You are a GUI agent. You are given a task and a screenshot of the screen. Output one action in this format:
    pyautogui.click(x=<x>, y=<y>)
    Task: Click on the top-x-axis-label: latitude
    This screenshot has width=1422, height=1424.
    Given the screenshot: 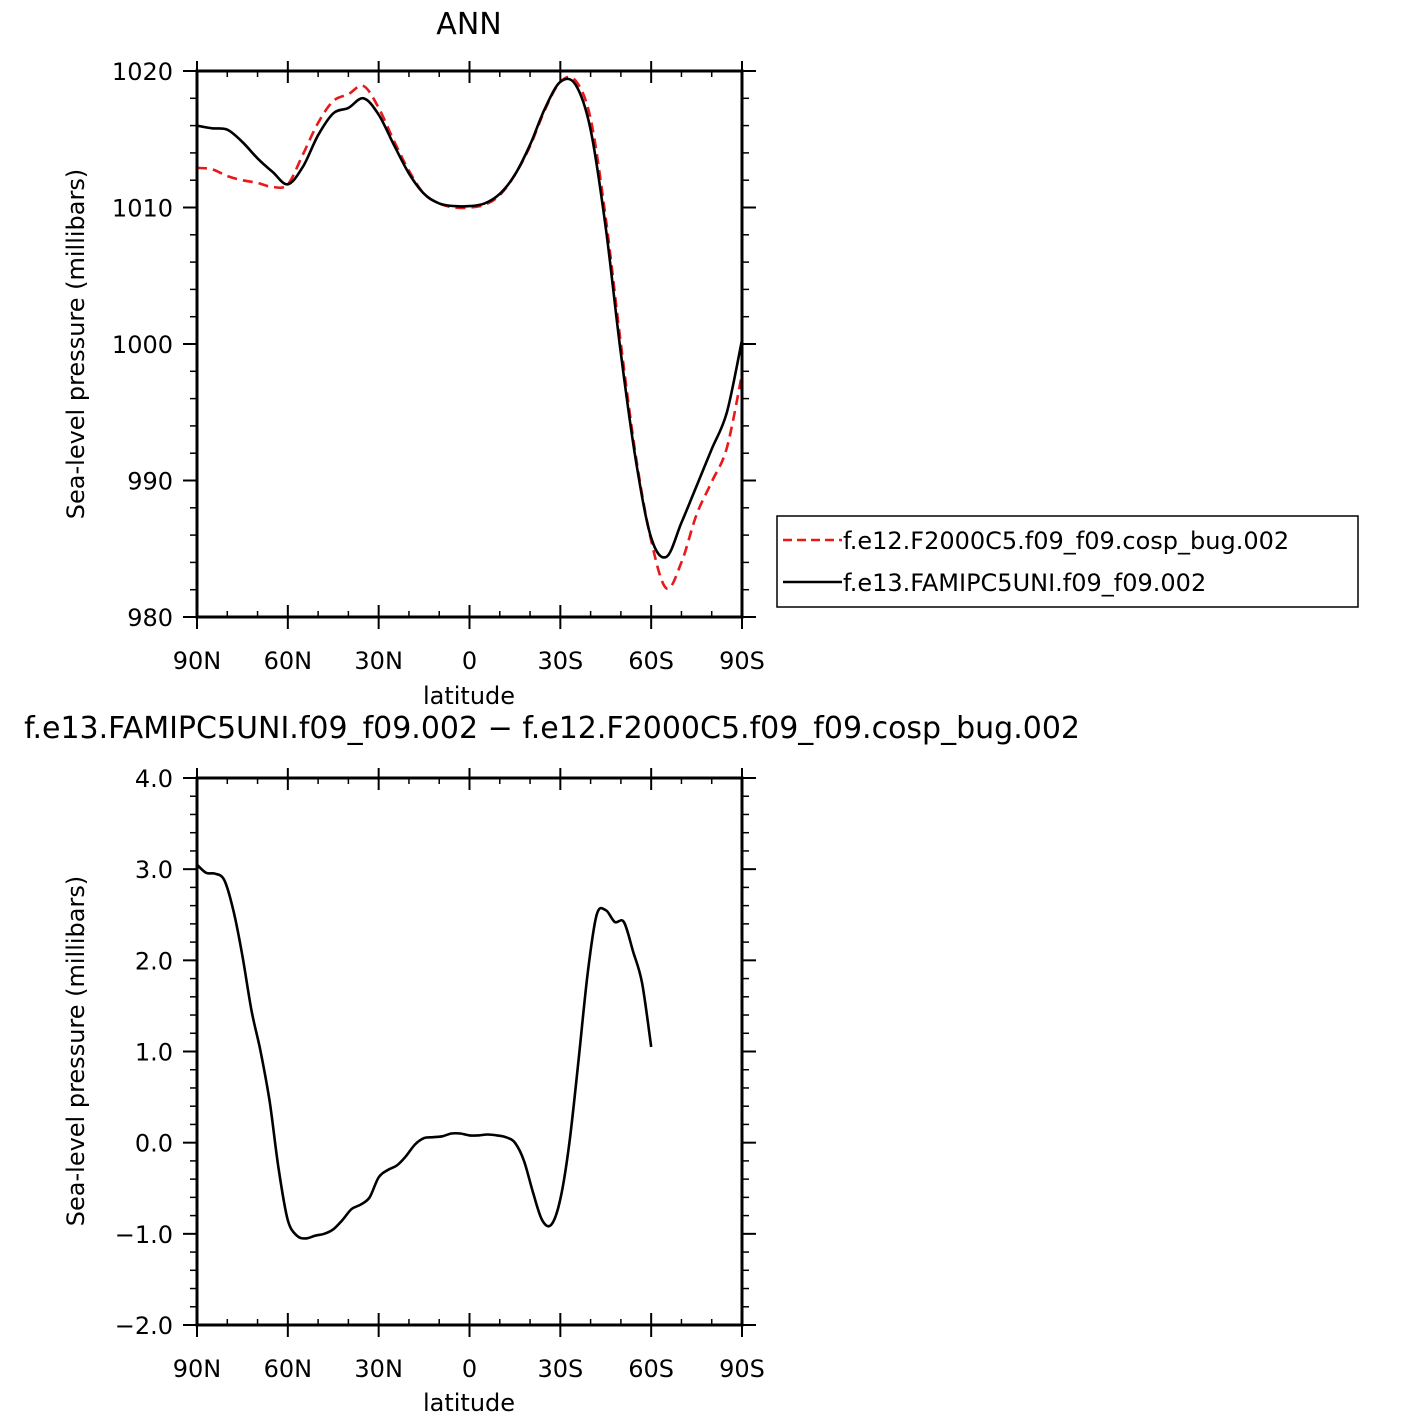 What is the action you would take?
    pyautogui.click(x=469, y=696)
    